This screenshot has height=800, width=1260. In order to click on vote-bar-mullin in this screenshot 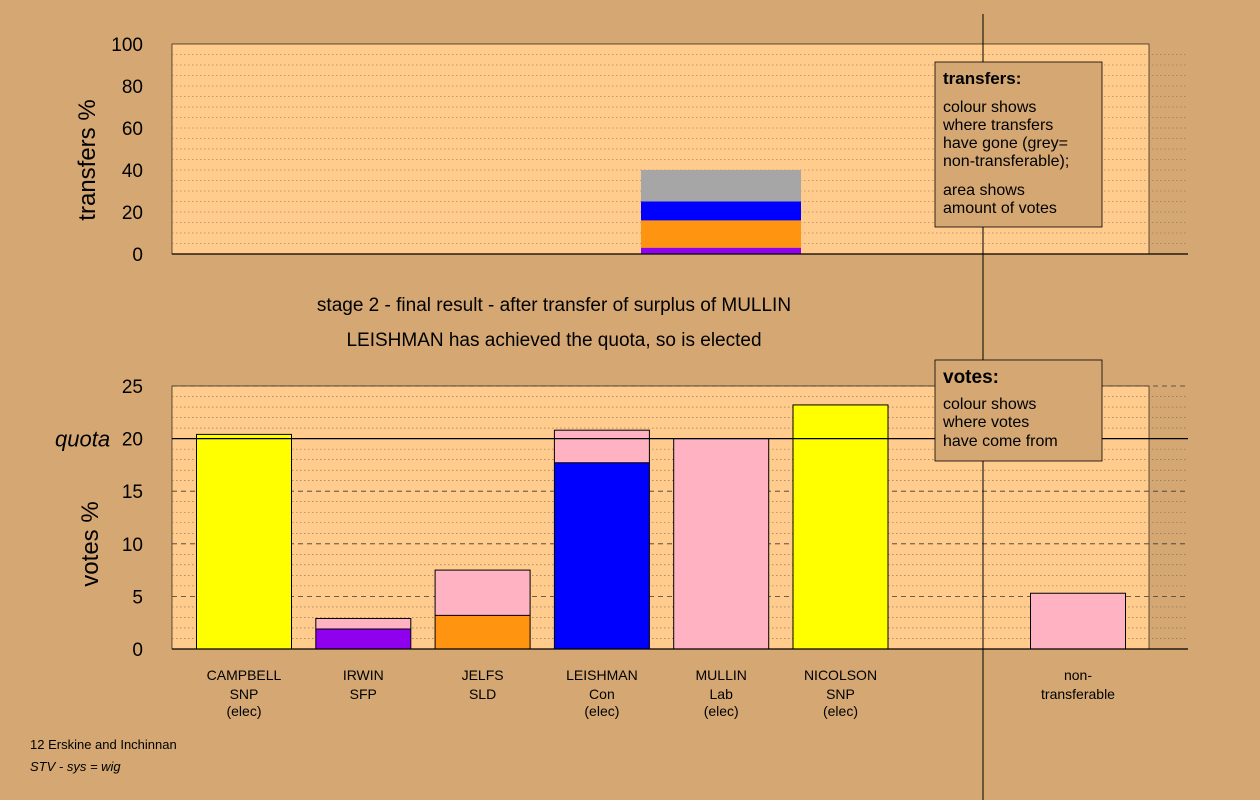, I will do `click(721, 544)`.